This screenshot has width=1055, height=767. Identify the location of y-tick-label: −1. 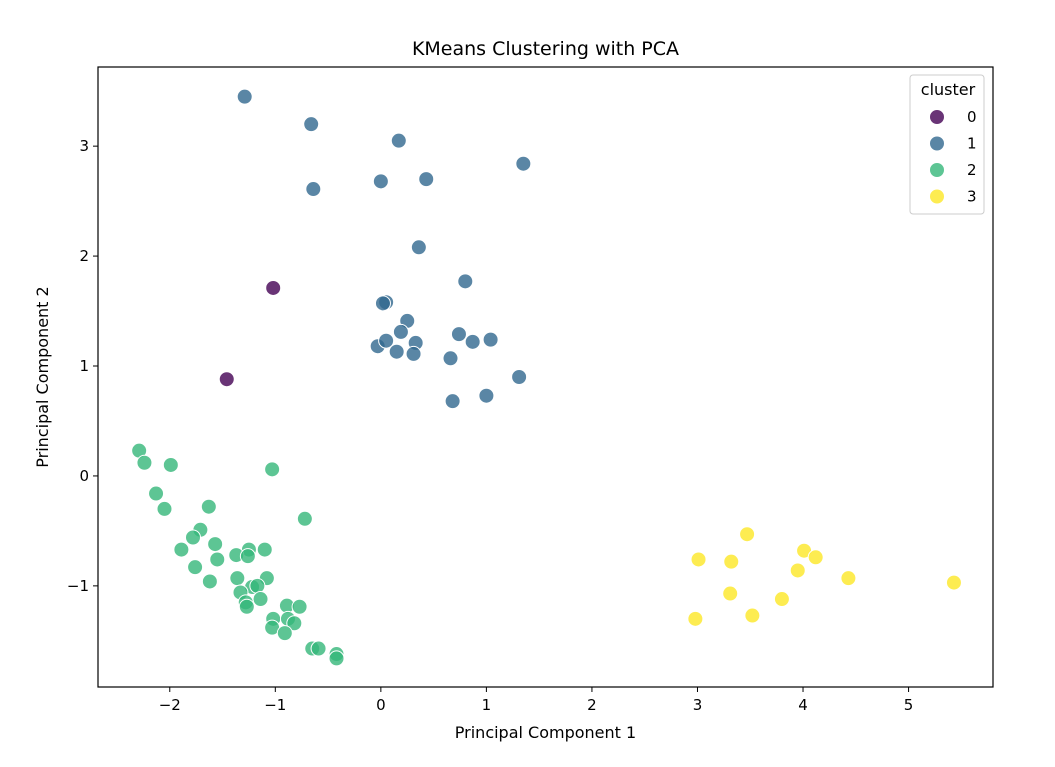
(78, 586).